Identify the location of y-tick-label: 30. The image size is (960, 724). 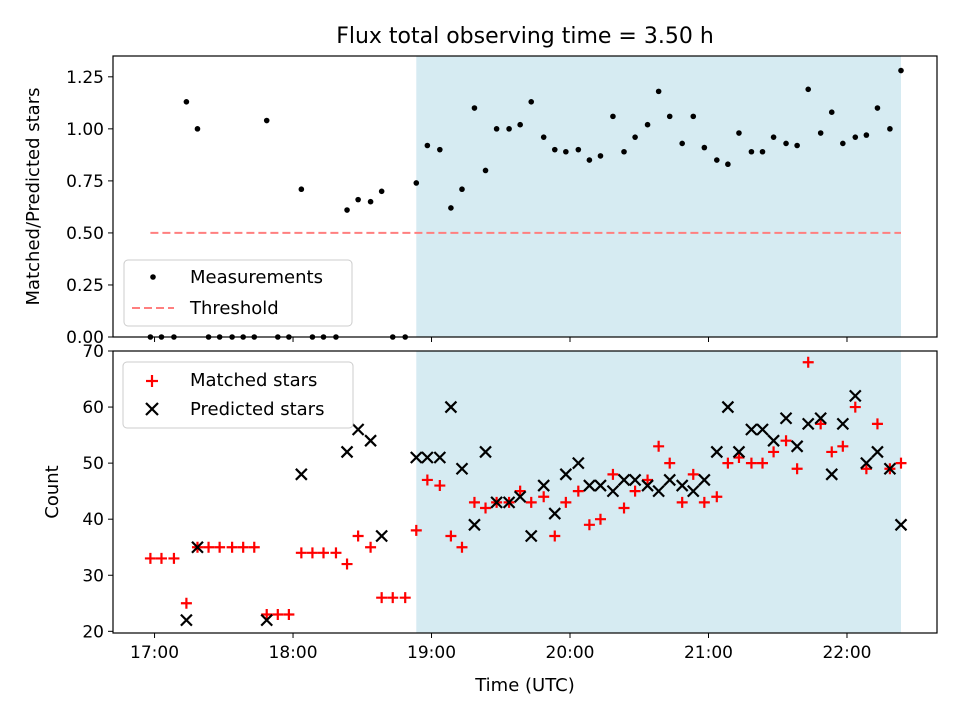
(93, 576).